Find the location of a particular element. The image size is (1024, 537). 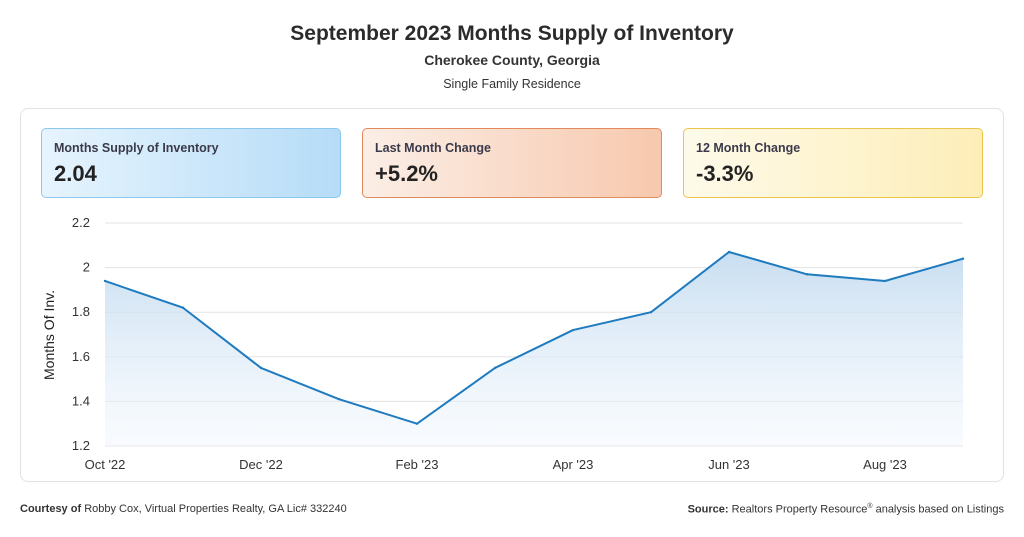

y-tick-label: 2.2 is located at coordinates (81, 222).